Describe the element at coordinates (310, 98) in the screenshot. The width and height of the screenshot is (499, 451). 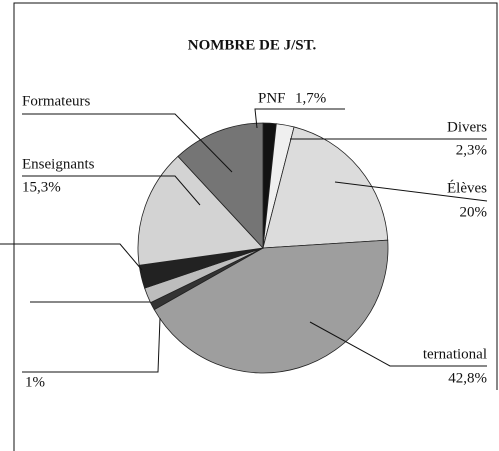
I see `slice-value: 1,7%` at that location.